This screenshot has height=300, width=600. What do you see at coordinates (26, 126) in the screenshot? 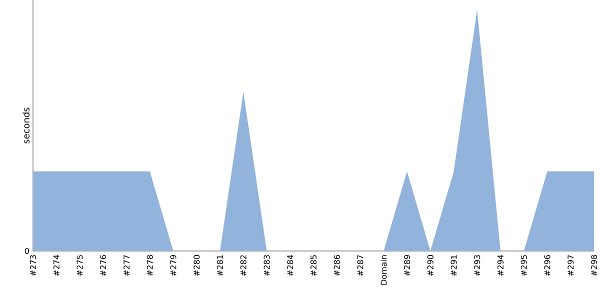
I see `y-axis-title: seconds` at bounding box center [26, 126].